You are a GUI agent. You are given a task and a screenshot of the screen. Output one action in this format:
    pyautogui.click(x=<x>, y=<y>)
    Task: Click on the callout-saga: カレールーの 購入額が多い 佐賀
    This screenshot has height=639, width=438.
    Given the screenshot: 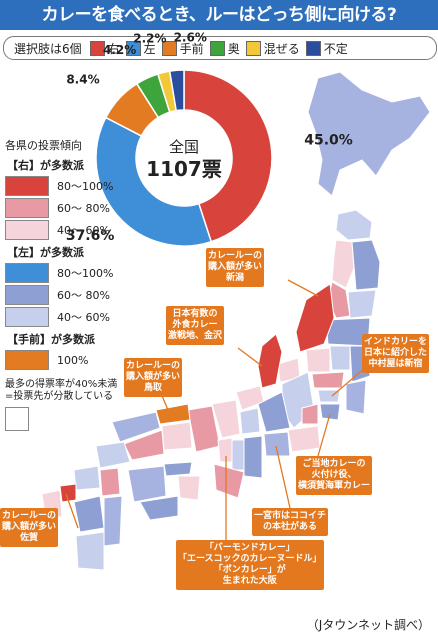 What is the action you would take?
    pyautogui.click(x=29, y=527)
    